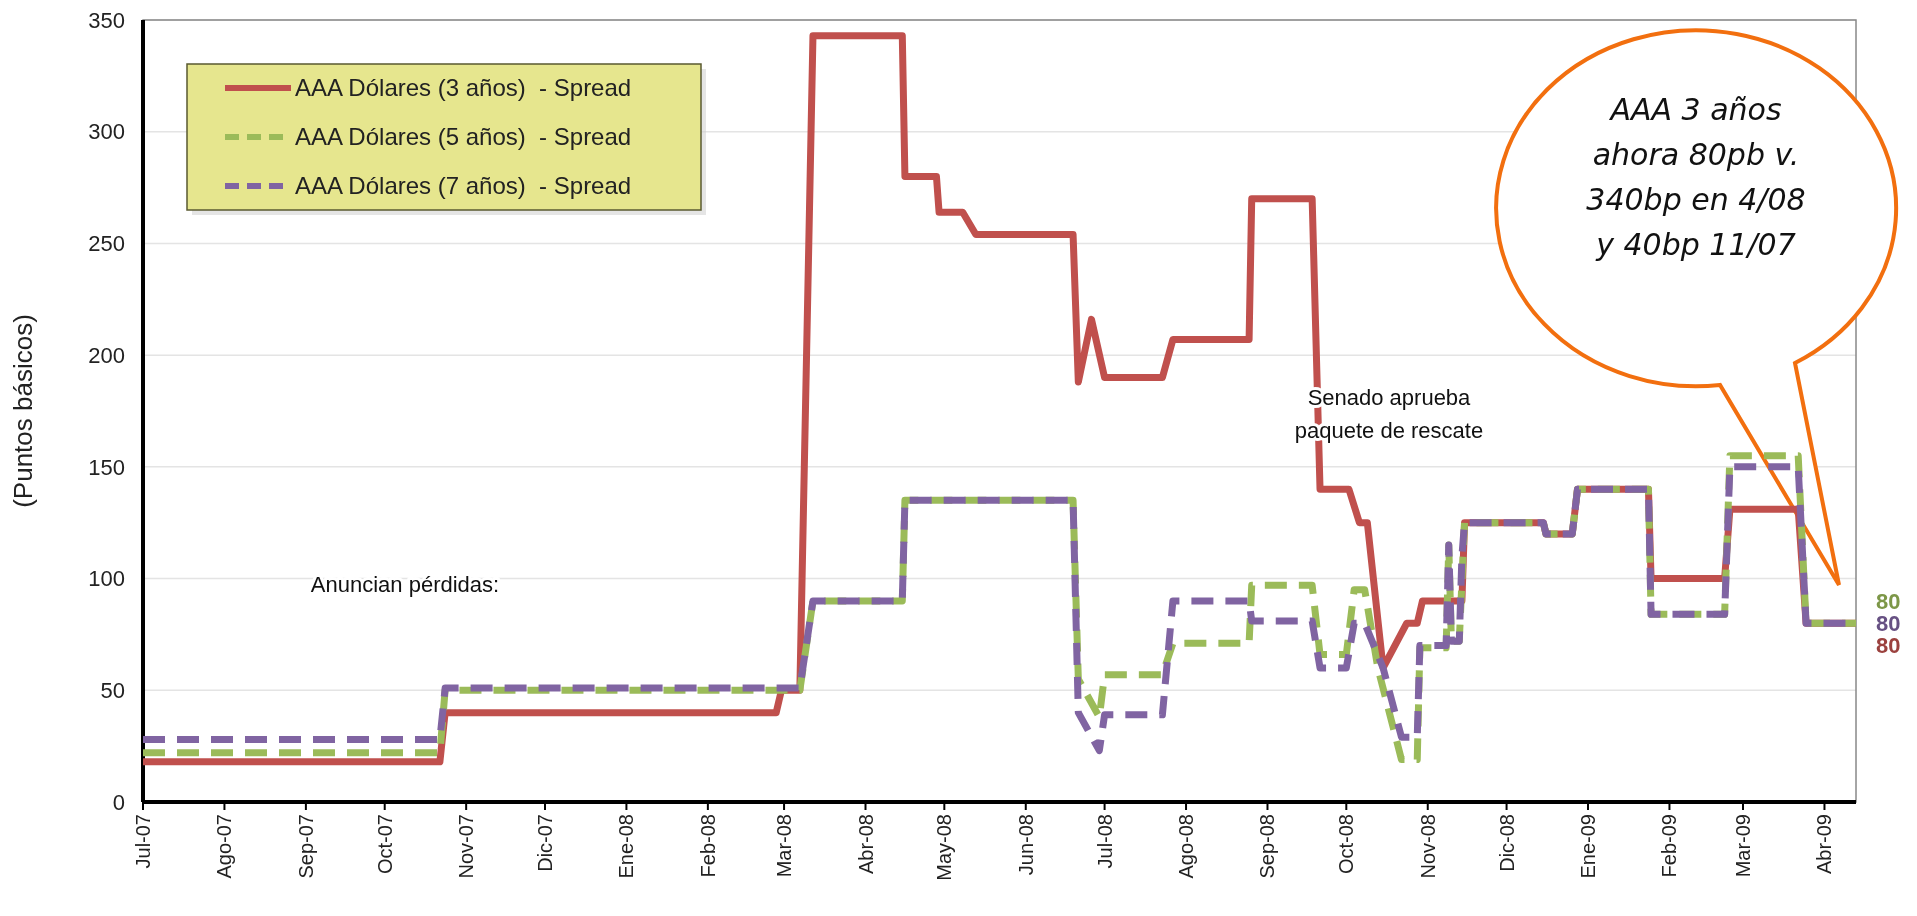 This screenshot has height=916, width=1917. Describe the element at coordinates (463, 137) in the screenshot. I see `legend-label: AAA Dólares (5 años) - Spread` at that location.